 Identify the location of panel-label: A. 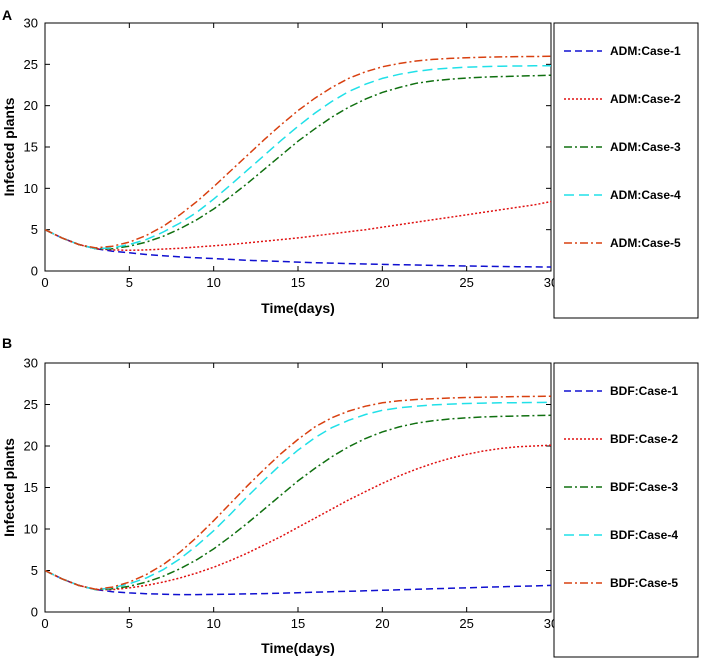
(7, 15).